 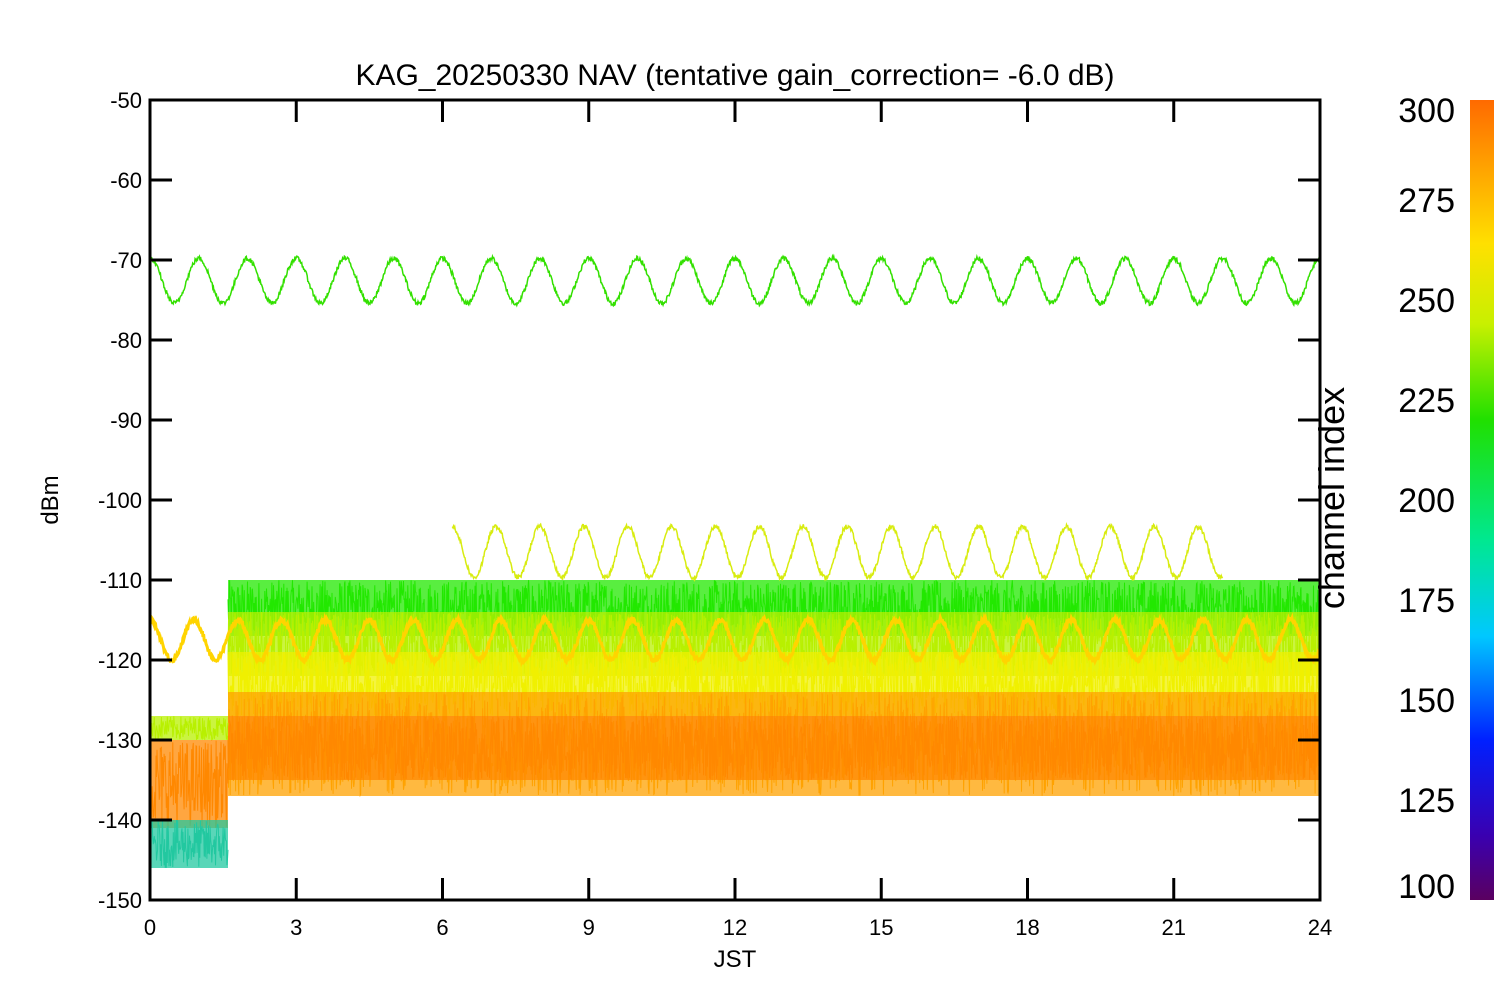 I want to click on colorbar-tick-label: 225, so click(x=1426, y=401).